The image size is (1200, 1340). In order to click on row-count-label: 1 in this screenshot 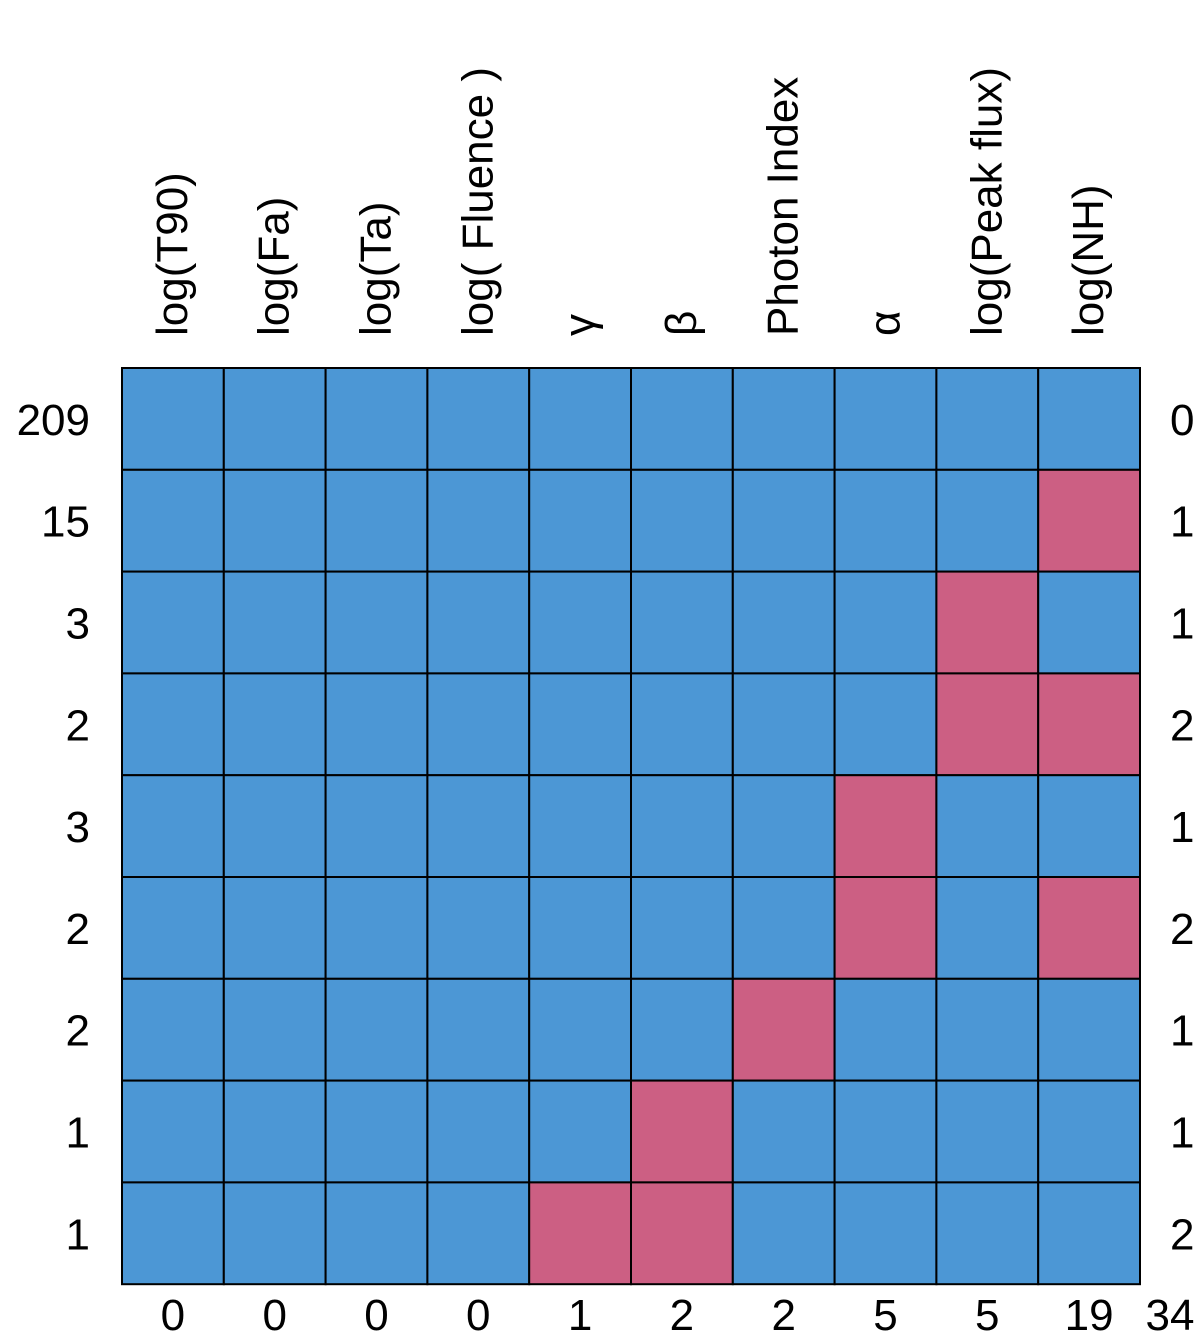, I will do `click(78, 1133)`.